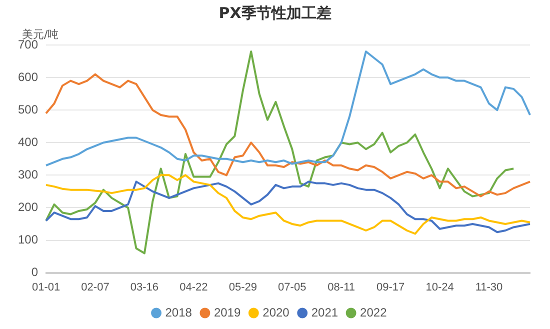  I want to click on x-tick-label: 03-16, so click(144, 287).